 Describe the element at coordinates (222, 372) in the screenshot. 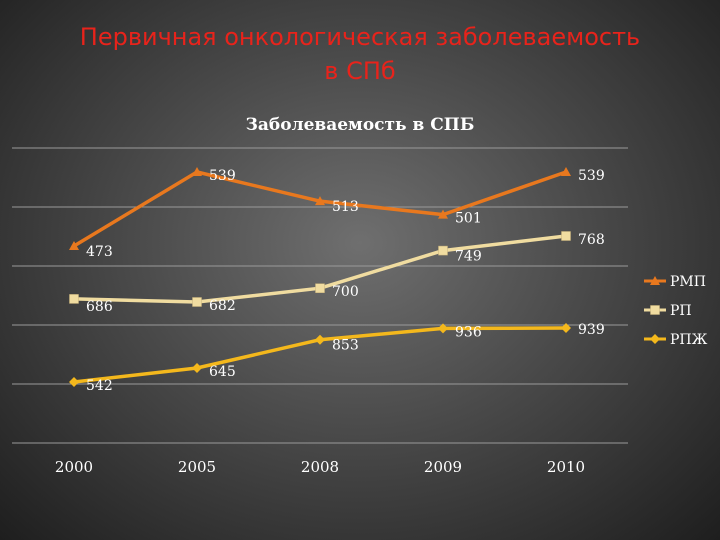

I see `data-label: 645` at that location.